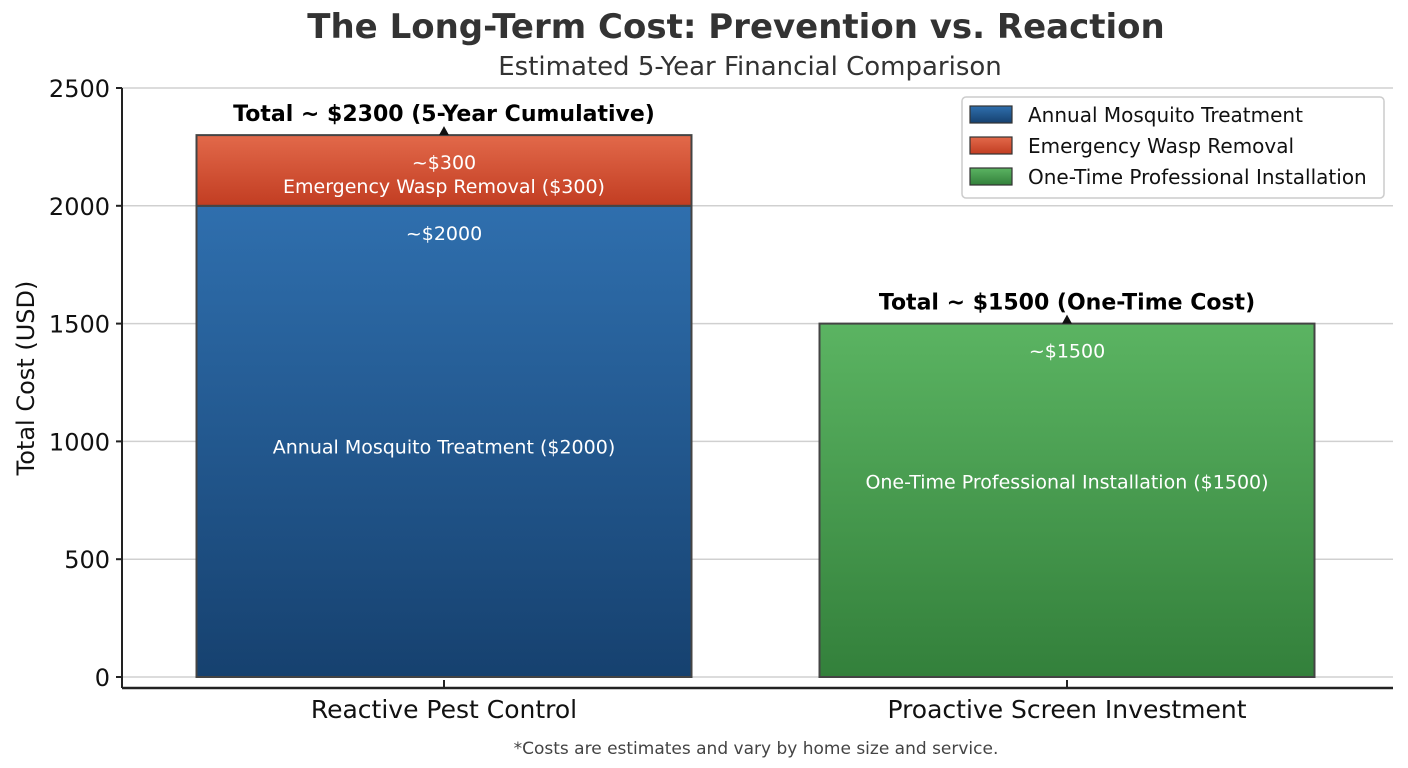  What do you see at coordinates (444, 187) in the screenshot?
I see `segment-label: Emergency Wasp Removal ($300)` at bounding box center [444, 187].